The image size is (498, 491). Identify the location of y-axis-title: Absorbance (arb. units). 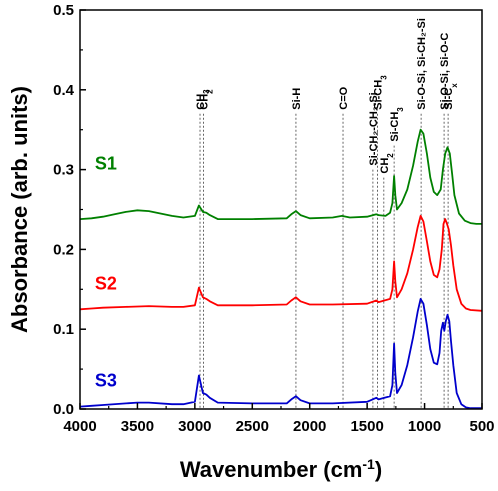
(19, 209).